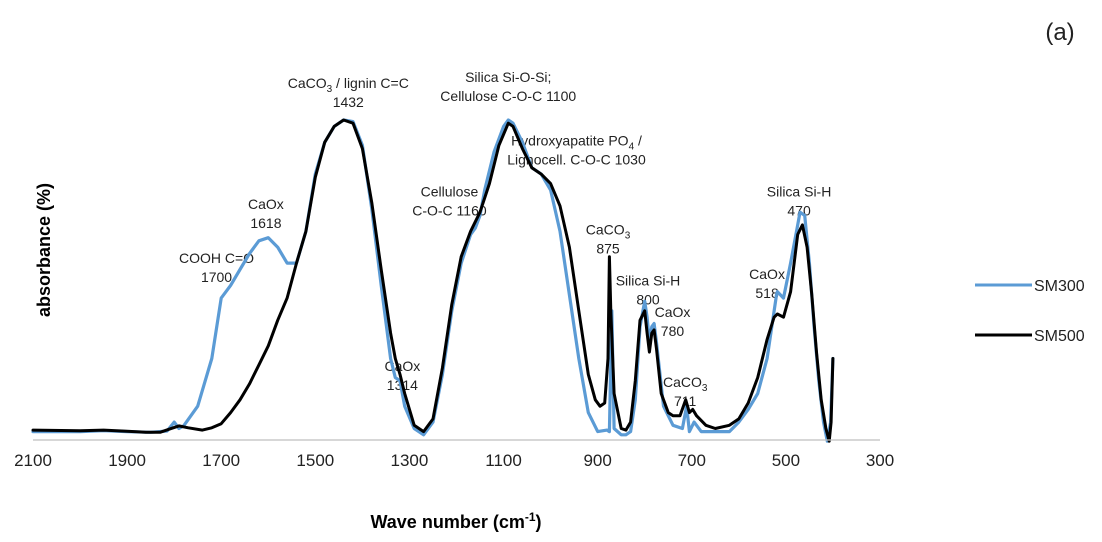 The image size is (1102, 542). What do you see at coordinates (266, 213) in the screenshot?
I see `peak-annotation: CaOx 1618` at bounding box center [266, 213].